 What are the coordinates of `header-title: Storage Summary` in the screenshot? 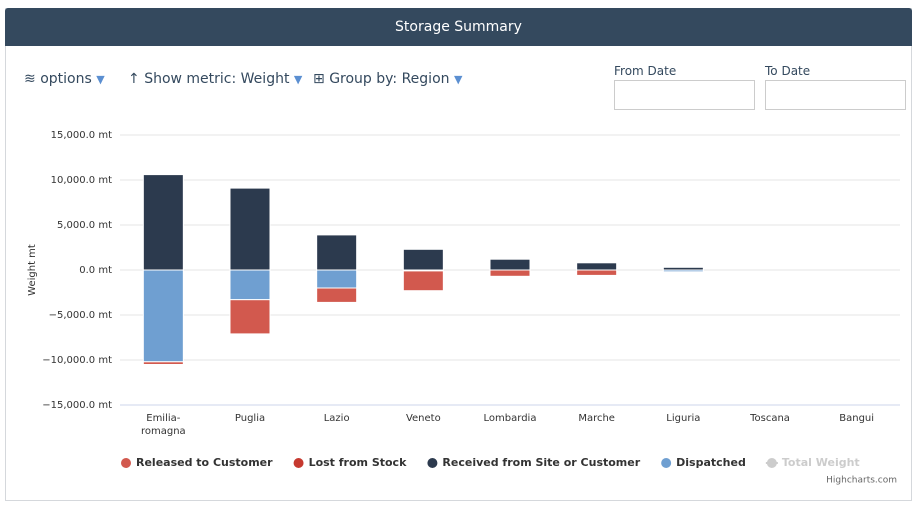 It's located at (458, 27).